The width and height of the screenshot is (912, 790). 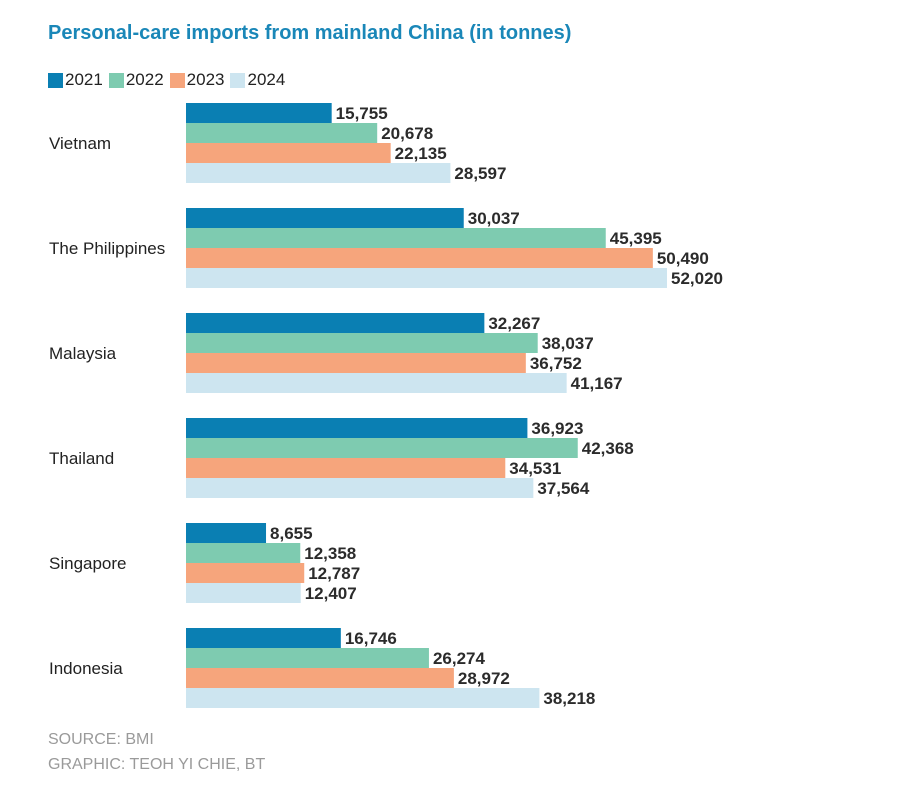 I want to click on bar-the-philippines-2023, so click(x=419, y=258).